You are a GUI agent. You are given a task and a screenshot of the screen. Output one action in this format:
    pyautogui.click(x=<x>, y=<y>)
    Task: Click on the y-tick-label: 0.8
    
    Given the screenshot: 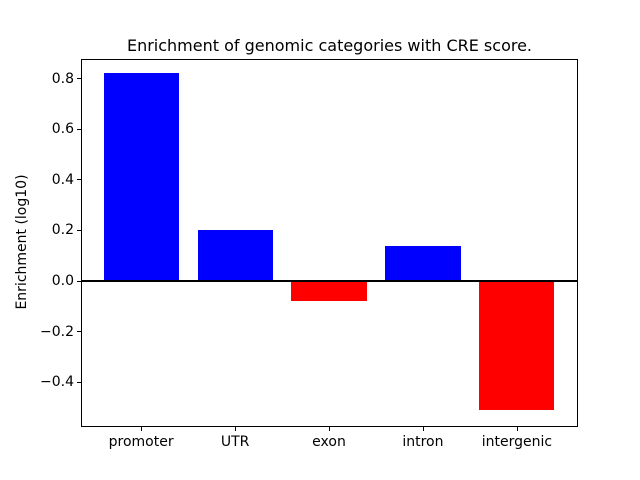 What is the action you would take?
    pyautogui.click(x=62, y=78)
    